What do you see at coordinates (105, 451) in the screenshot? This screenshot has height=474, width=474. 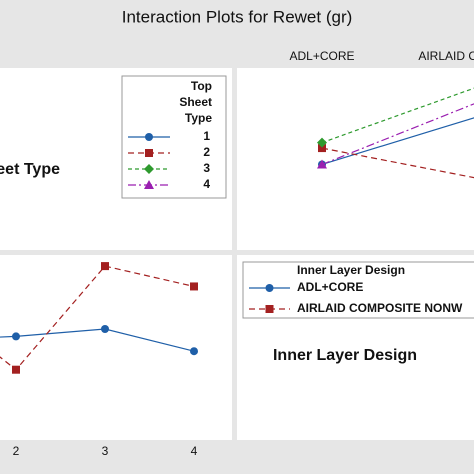 I see `x-tick-label: 3` at bounding box center [105, 451].